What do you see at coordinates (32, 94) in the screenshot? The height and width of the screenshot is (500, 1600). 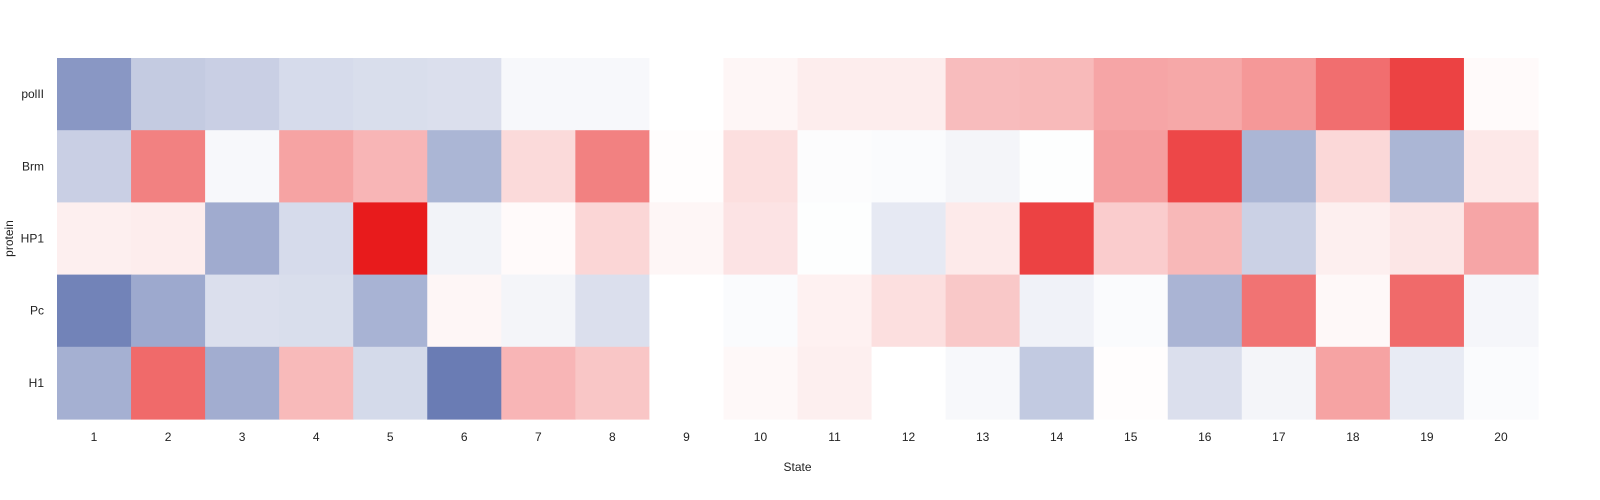 I see `y-tick-label: polII` at bounding box center [32, 94].